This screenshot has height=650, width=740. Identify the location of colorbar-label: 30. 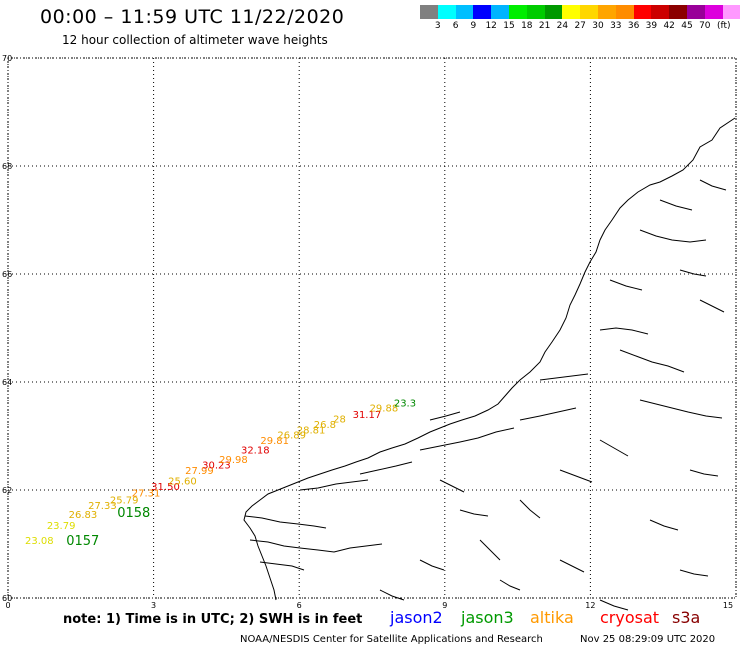
(598, 26).